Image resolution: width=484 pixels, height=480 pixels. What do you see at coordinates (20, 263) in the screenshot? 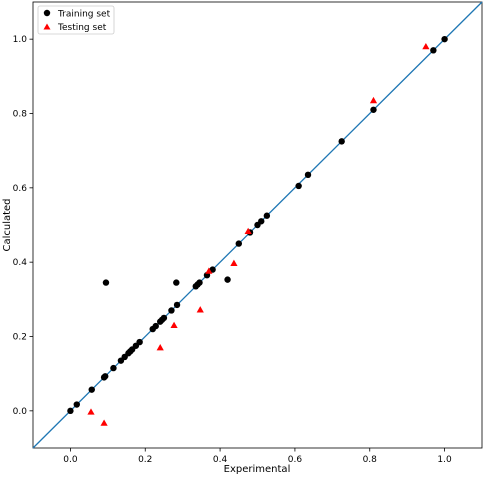
I see `y-tick-label: 0.4` at bounding box center [20, 263].